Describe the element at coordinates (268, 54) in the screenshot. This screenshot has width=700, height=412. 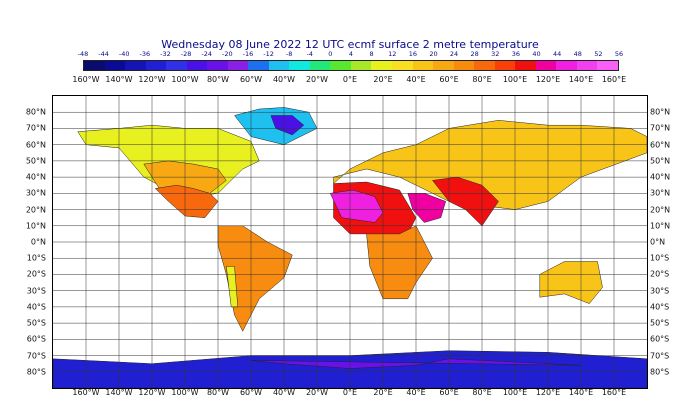
I see `legend-label: -12` at that location.